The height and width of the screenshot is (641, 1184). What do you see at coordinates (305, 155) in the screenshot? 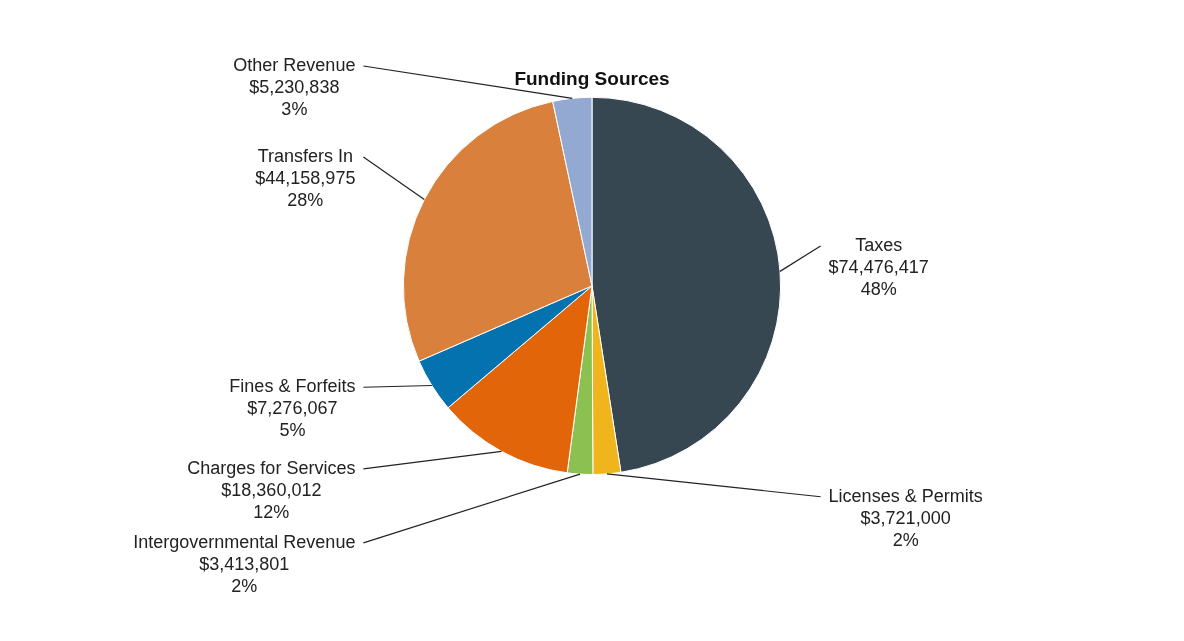
I see `slice-label: Transfers In` at bounding box center [305, 155].